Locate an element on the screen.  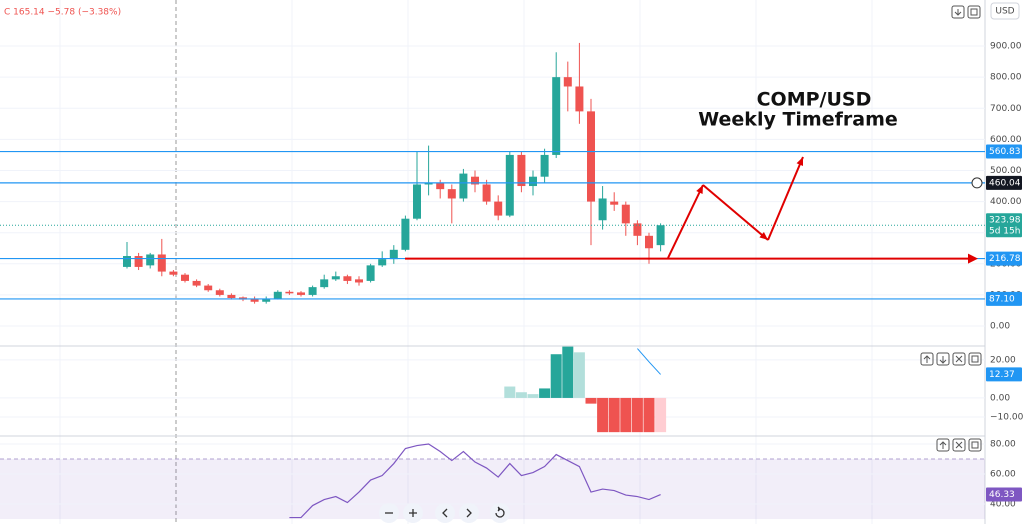
y-tick-label: 80.00 is located at coordinates (1003, 445).